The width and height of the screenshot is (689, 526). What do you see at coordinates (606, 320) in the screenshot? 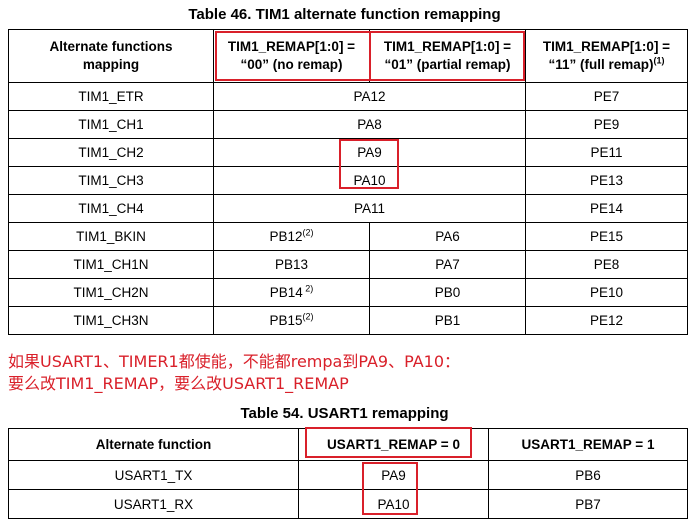
I see `cell-pin: PE12` at bounding box center [606, 320].